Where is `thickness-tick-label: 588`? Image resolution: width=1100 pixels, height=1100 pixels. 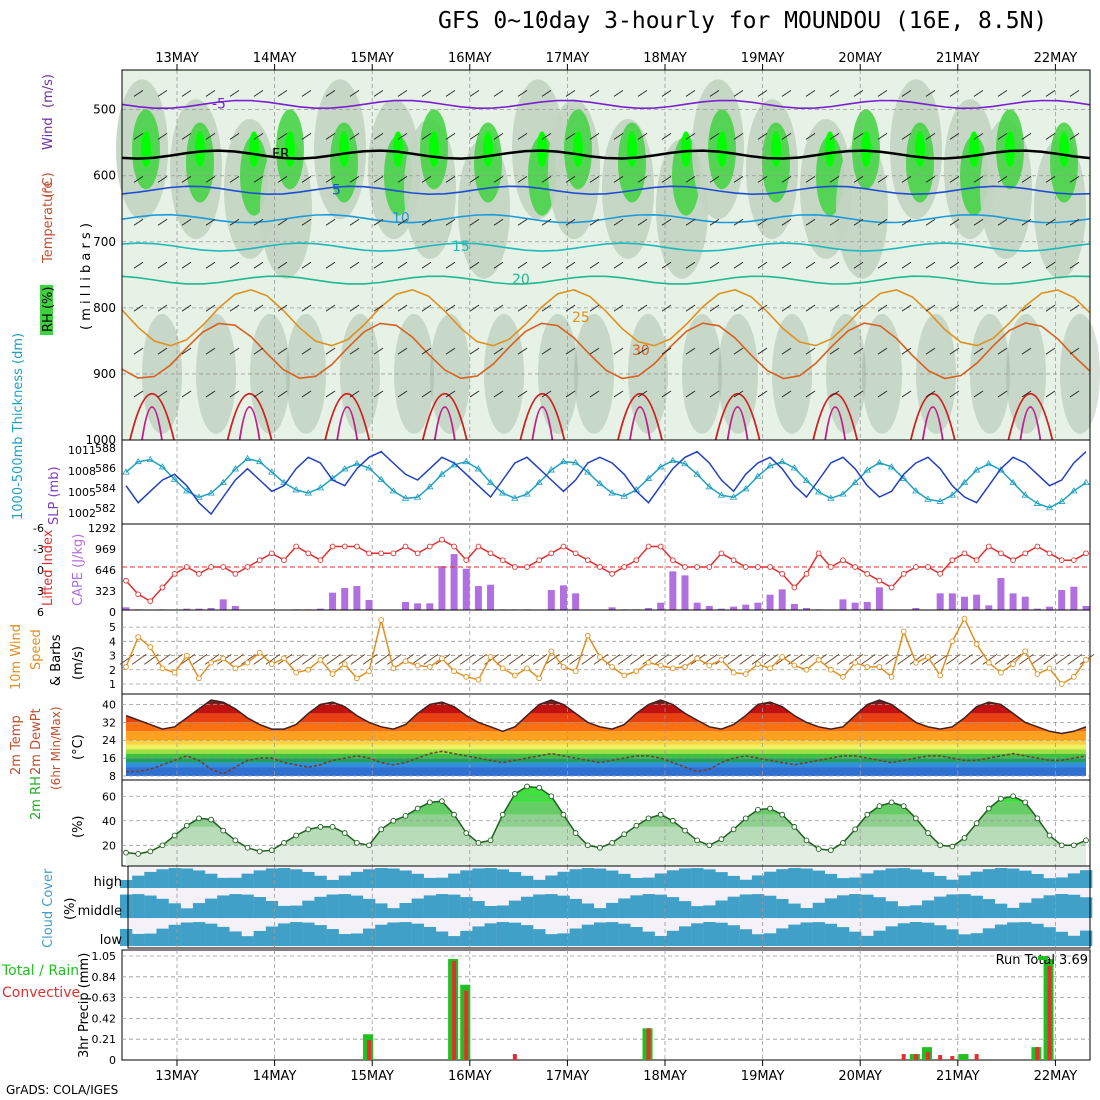
thickness-tick-label: 588 is located at coordinates (105, 448).